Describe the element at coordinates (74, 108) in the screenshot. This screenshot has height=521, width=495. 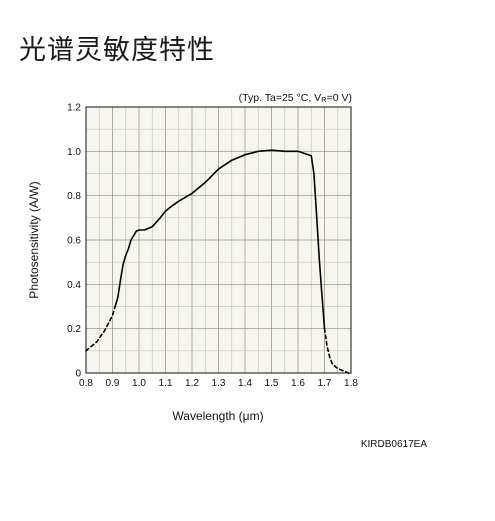
I see `y-tick-label: 1.2` at that location.